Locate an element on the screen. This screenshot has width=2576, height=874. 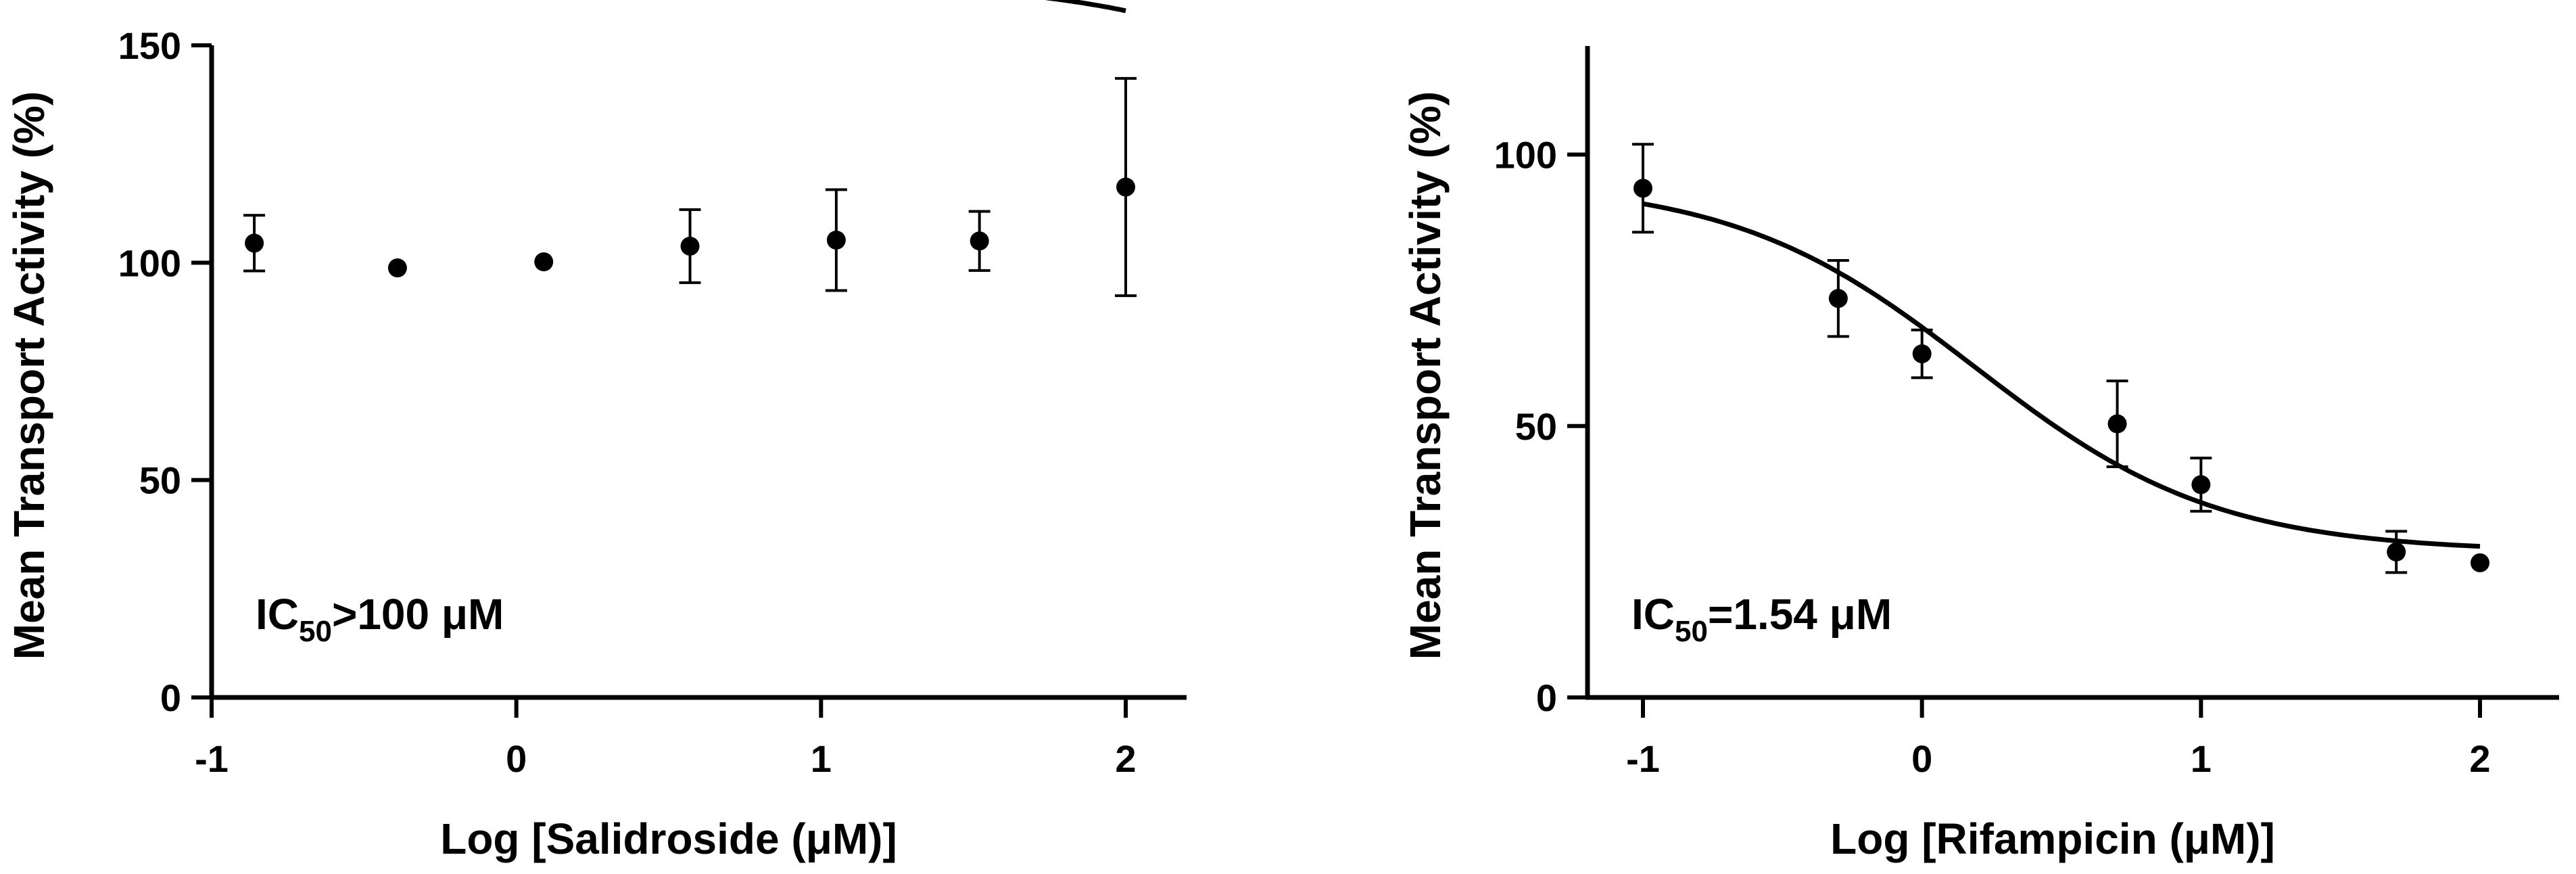
salidroside-data-points-layer is located at coordinates (690, 227).